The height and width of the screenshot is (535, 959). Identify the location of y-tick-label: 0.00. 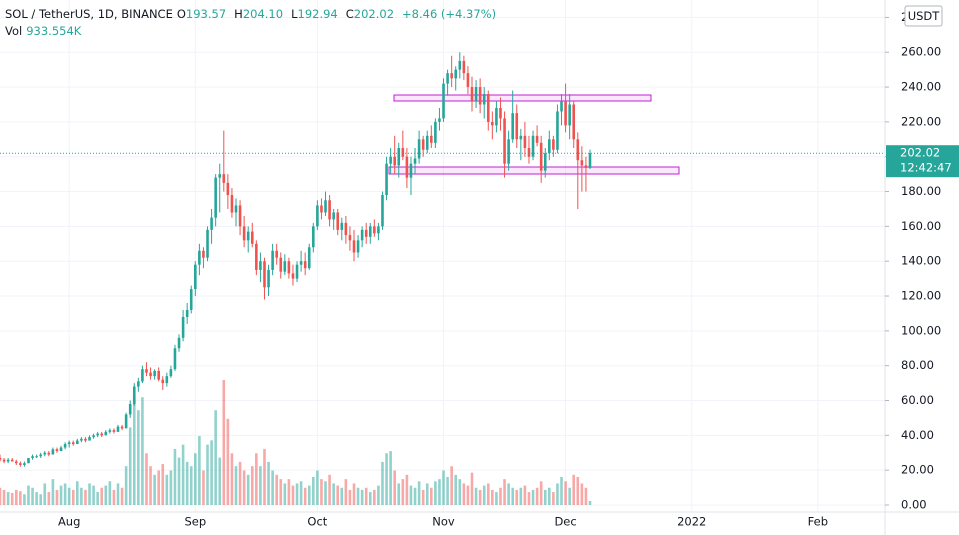
(914, 505).